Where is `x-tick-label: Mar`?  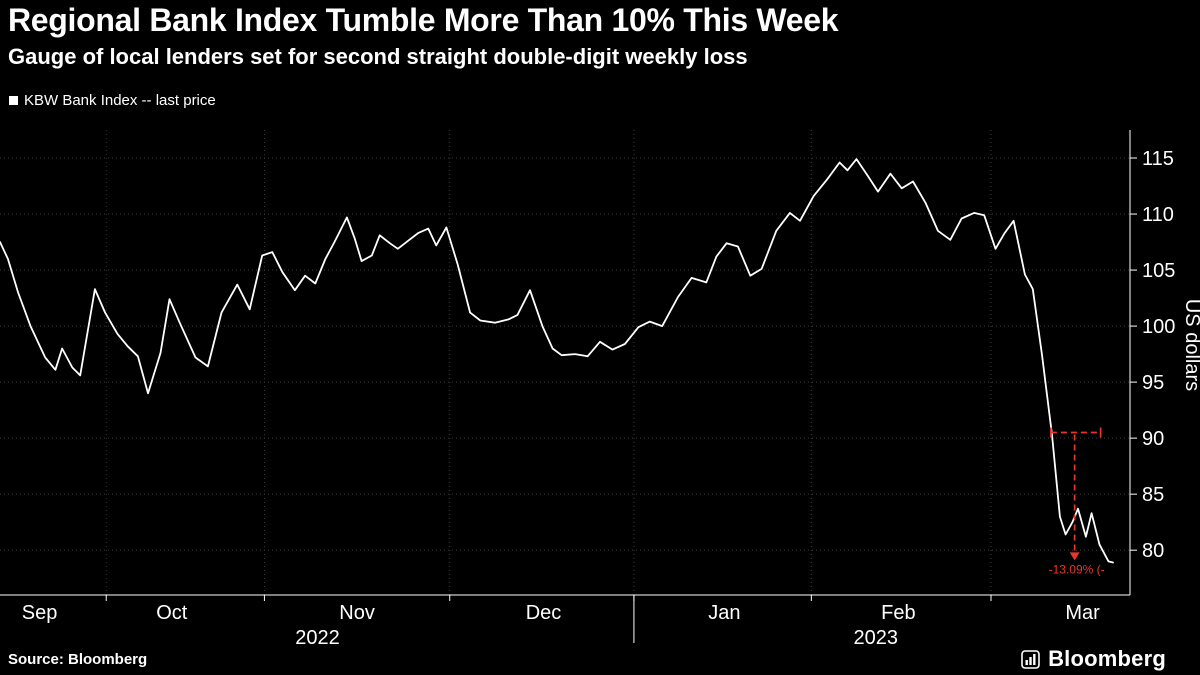 x-tick-label: Mar is located at coordinates (1082, 613).